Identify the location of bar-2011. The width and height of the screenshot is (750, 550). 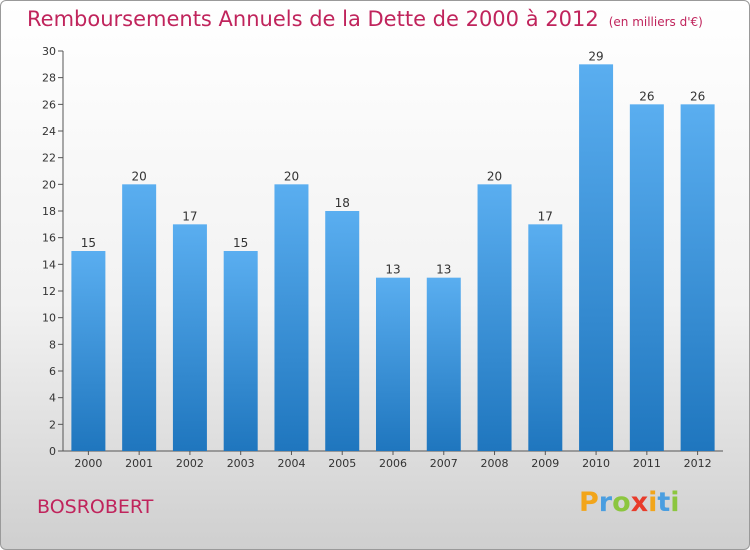
(646, 277).